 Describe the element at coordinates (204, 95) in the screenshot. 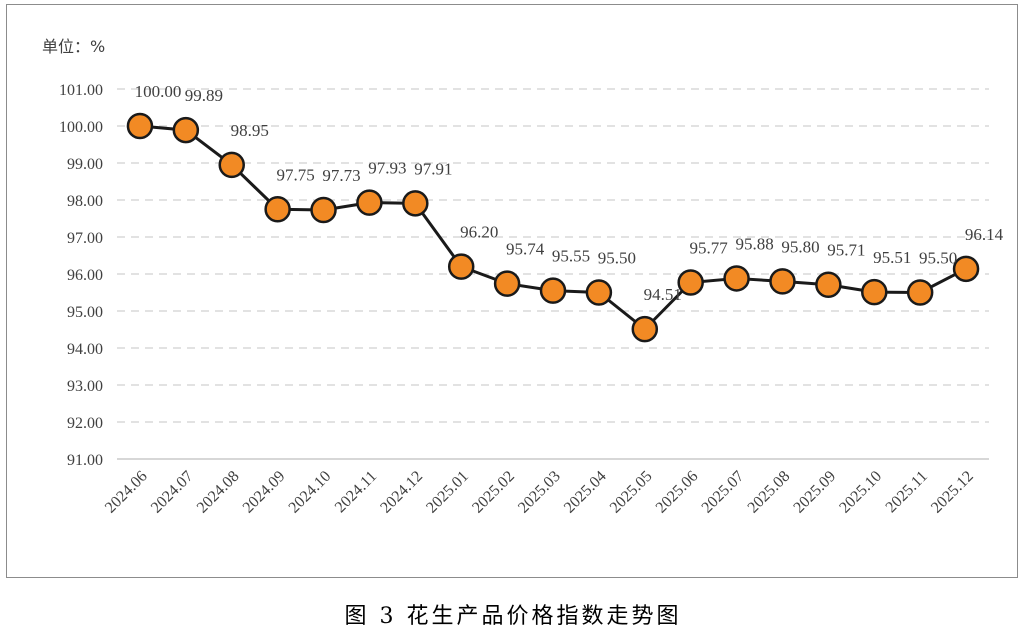

I see `data-label: 99.89` at that location.